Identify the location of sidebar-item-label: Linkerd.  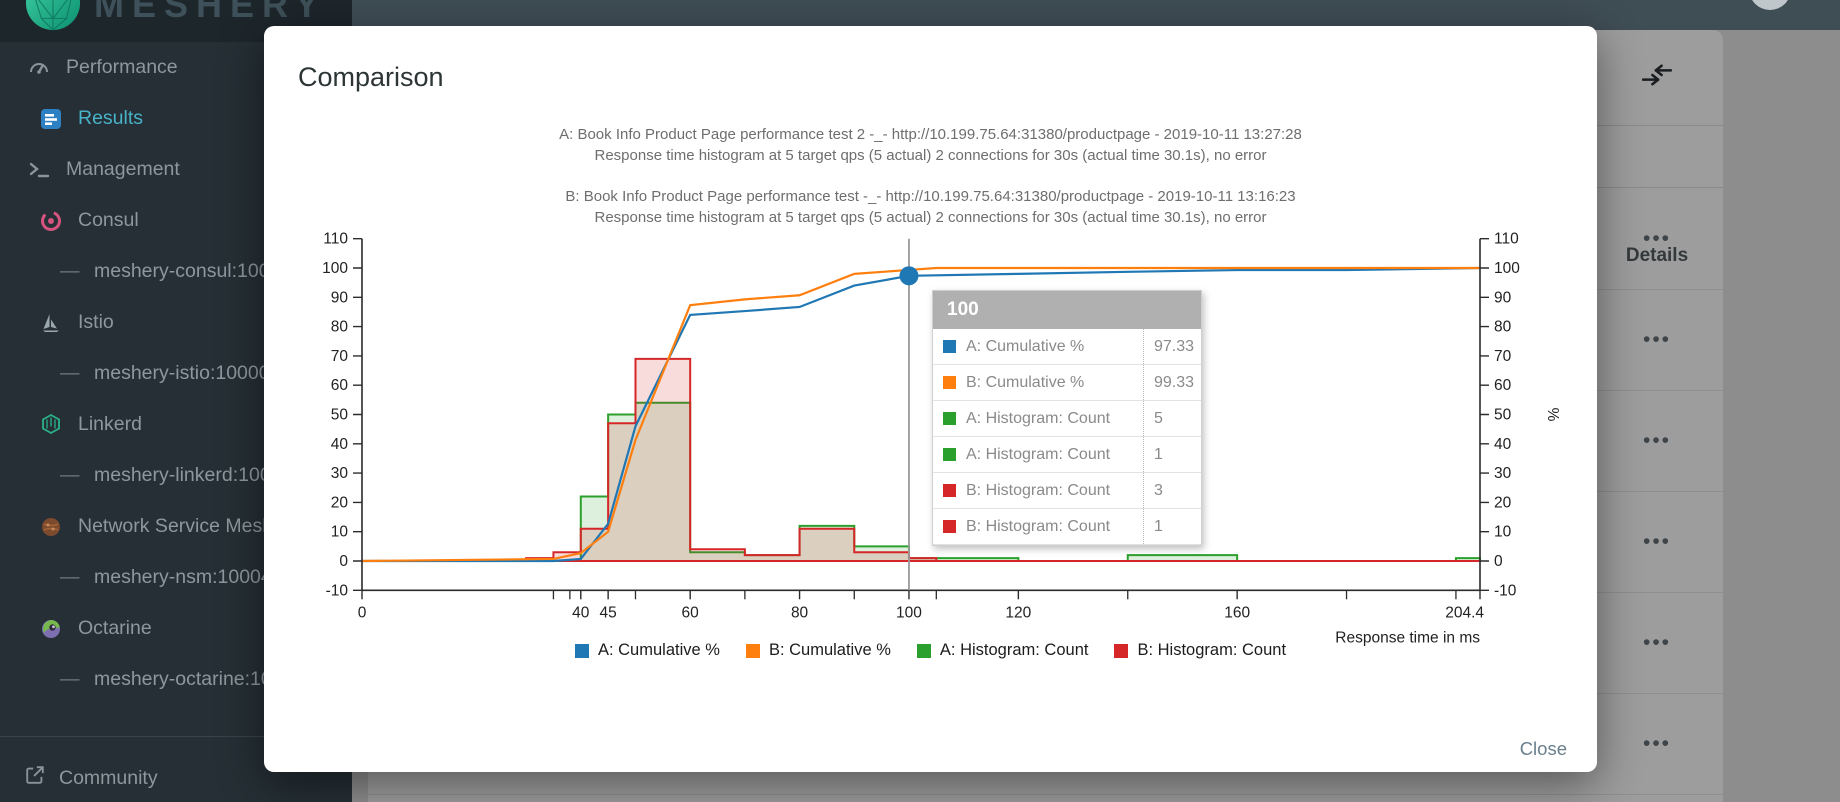
(110, 424).